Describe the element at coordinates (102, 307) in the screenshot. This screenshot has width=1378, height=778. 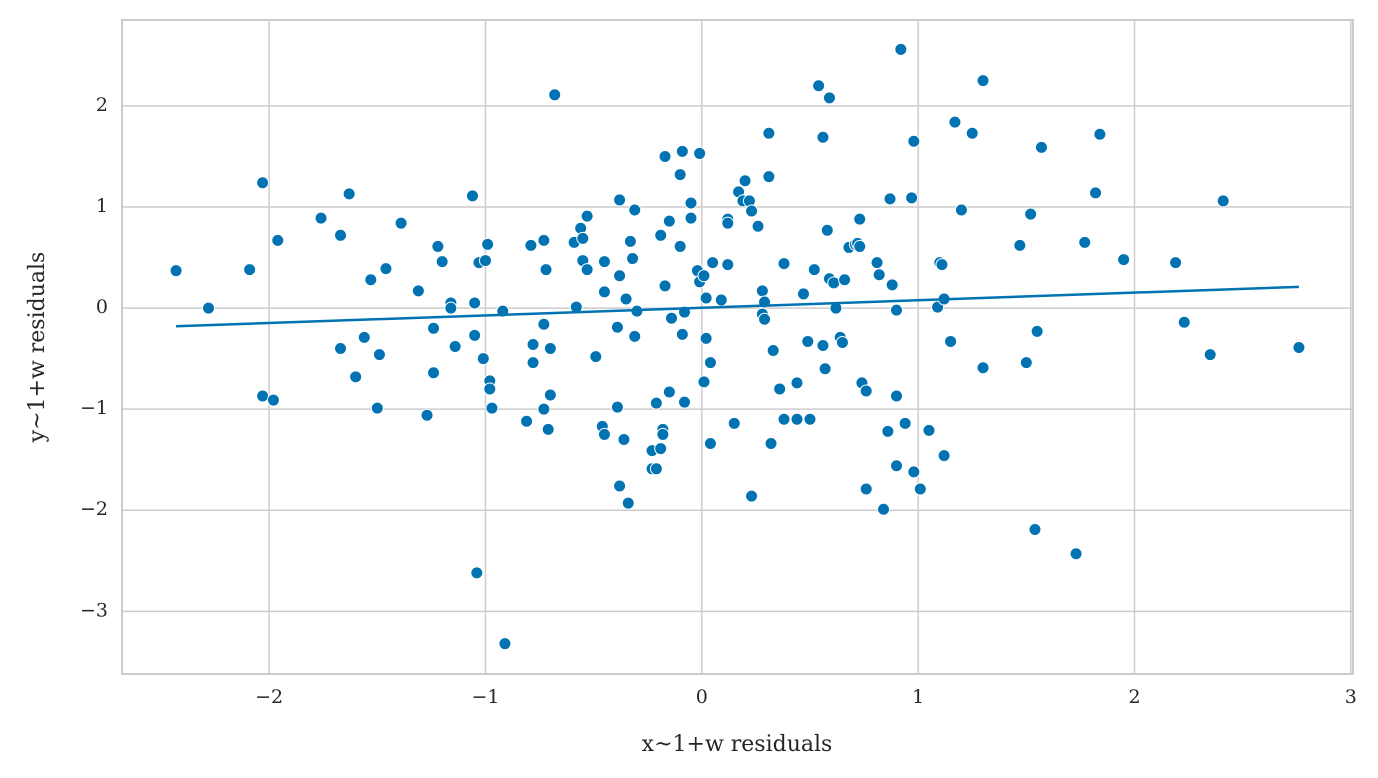
I see `y-tick-label: 0` at that location.